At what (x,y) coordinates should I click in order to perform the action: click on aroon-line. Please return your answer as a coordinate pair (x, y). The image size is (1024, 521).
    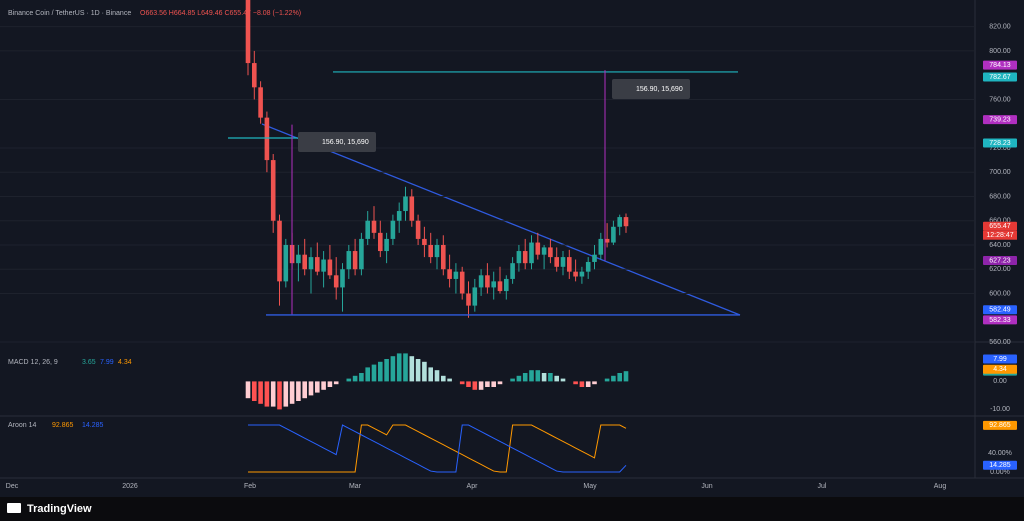
    Looking at the image, I should click on (437, 448).